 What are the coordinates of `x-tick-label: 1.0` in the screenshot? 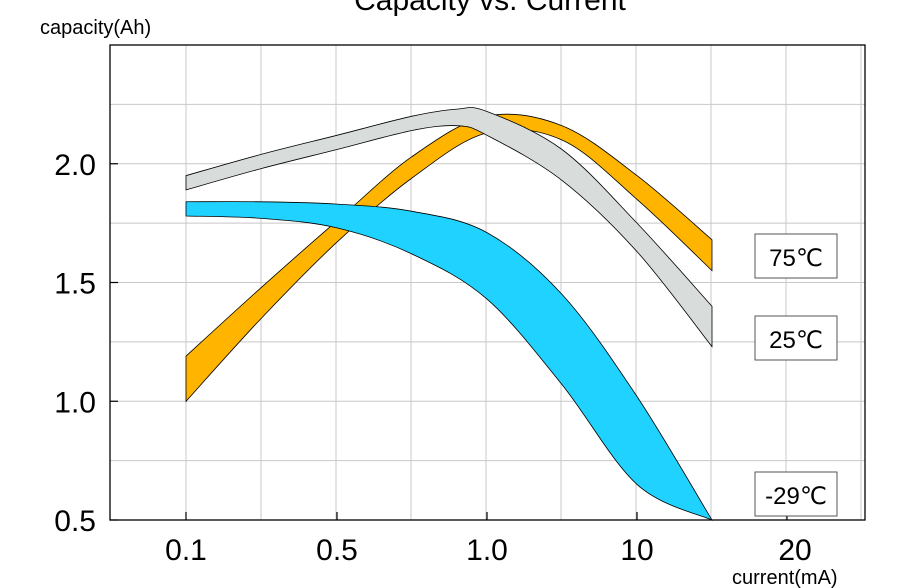 It's located at (487, 550).